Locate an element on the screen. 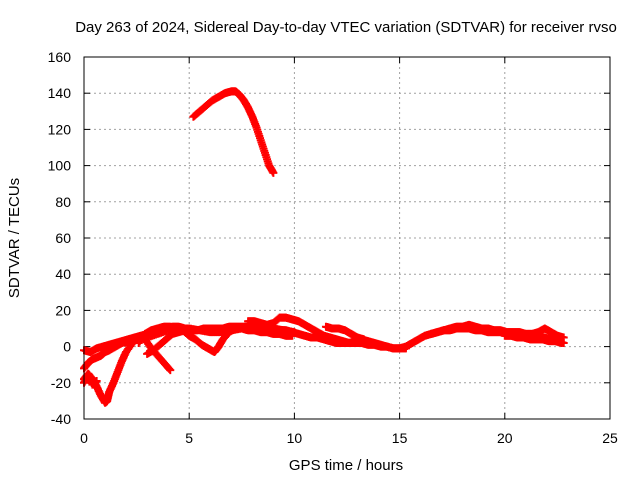 This screenshot has height=480, width=640. y-tick-label: 40 is located at coordinates (63, 274).